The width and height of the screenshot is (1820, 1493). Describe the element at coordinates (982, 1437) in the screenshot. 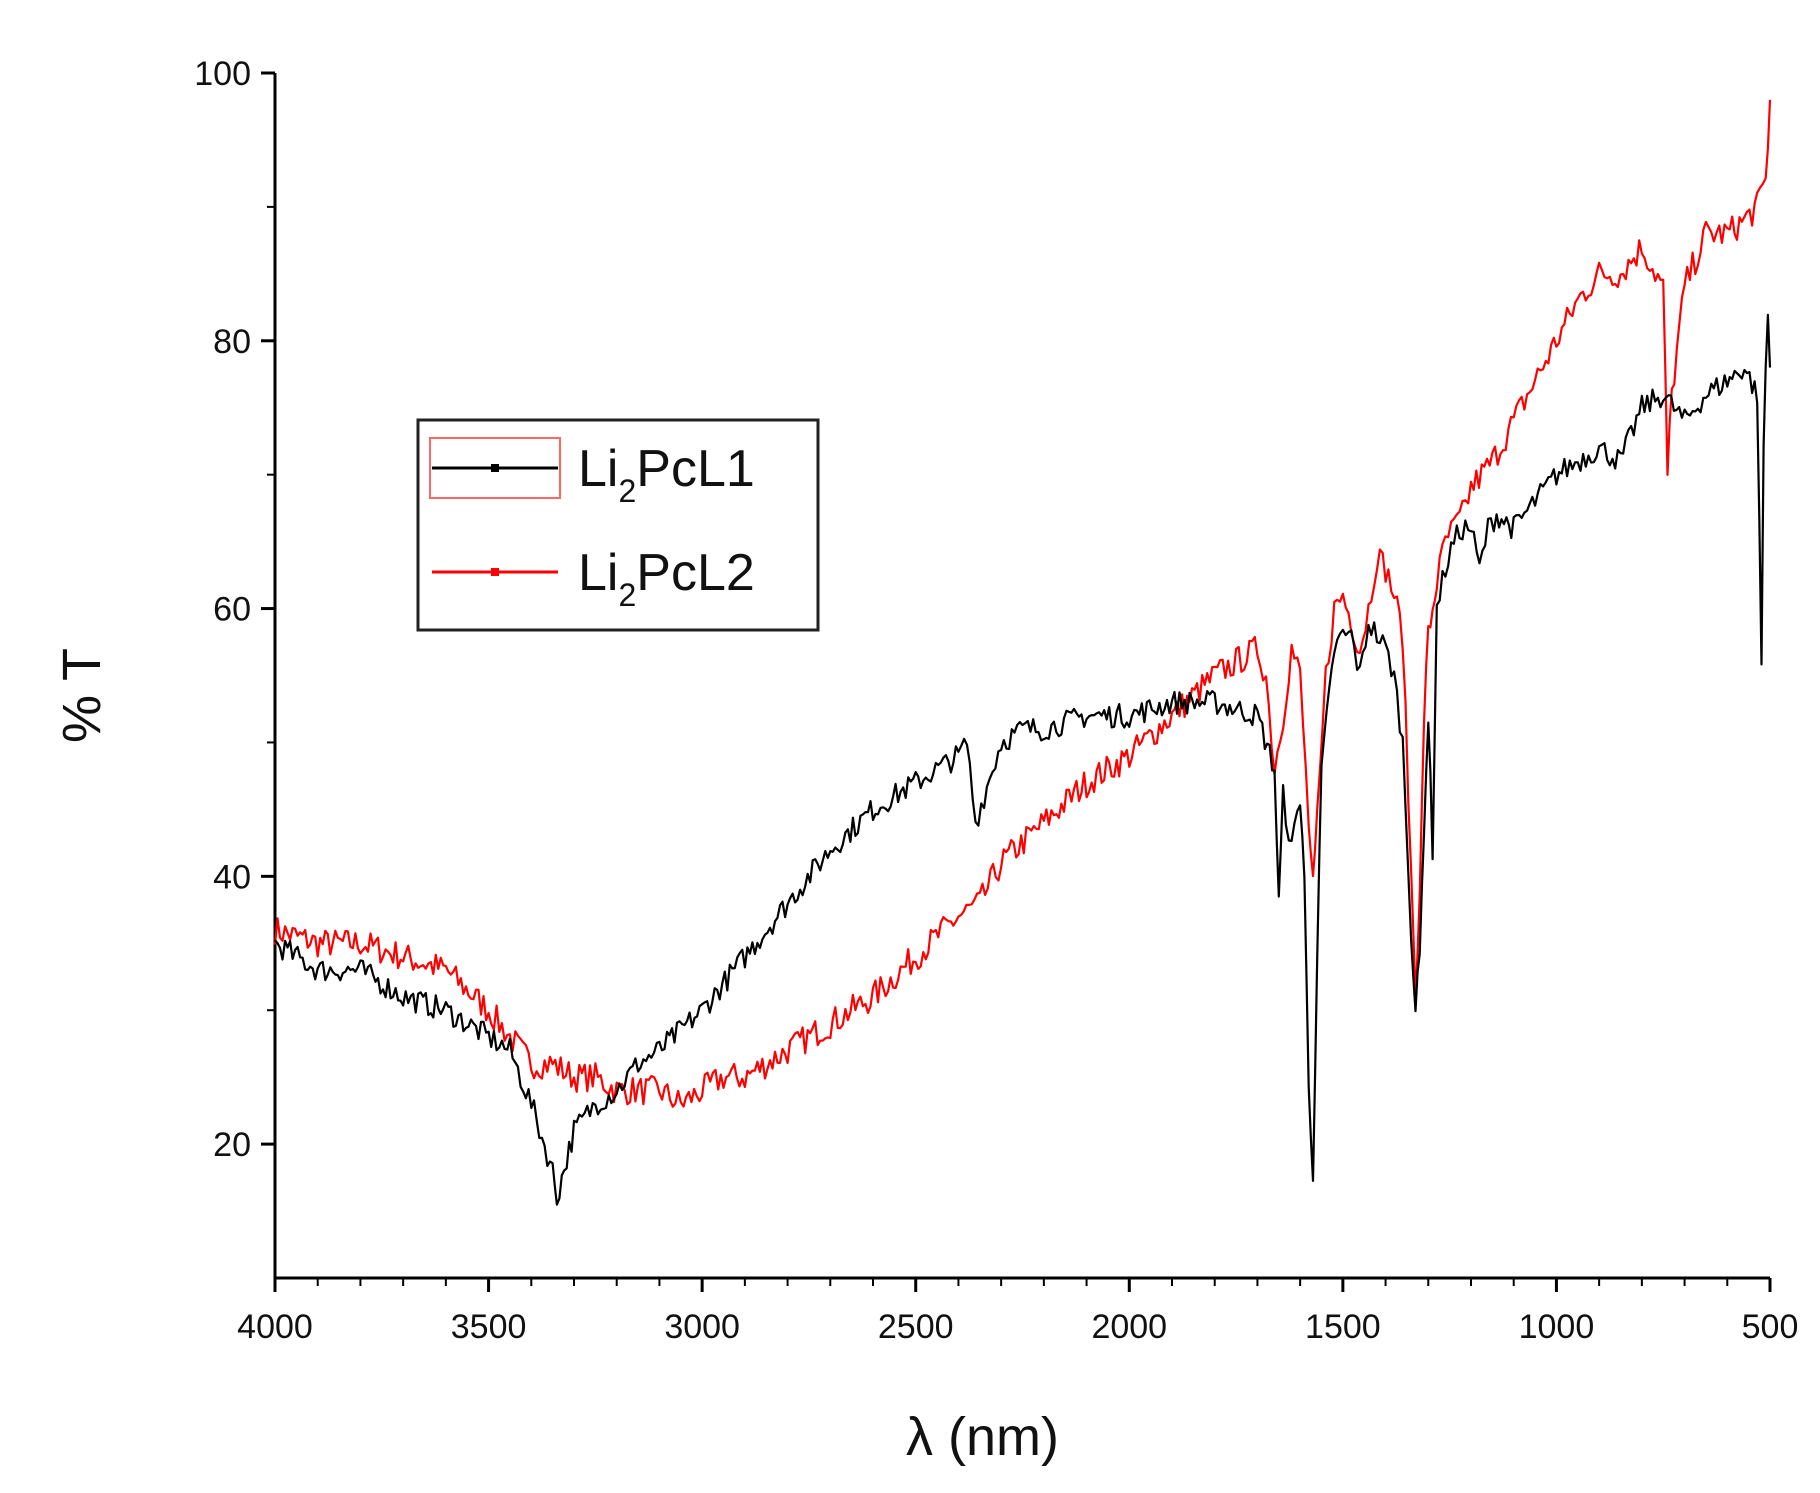

I see `x-axis-title: λ (nm)` at that location.